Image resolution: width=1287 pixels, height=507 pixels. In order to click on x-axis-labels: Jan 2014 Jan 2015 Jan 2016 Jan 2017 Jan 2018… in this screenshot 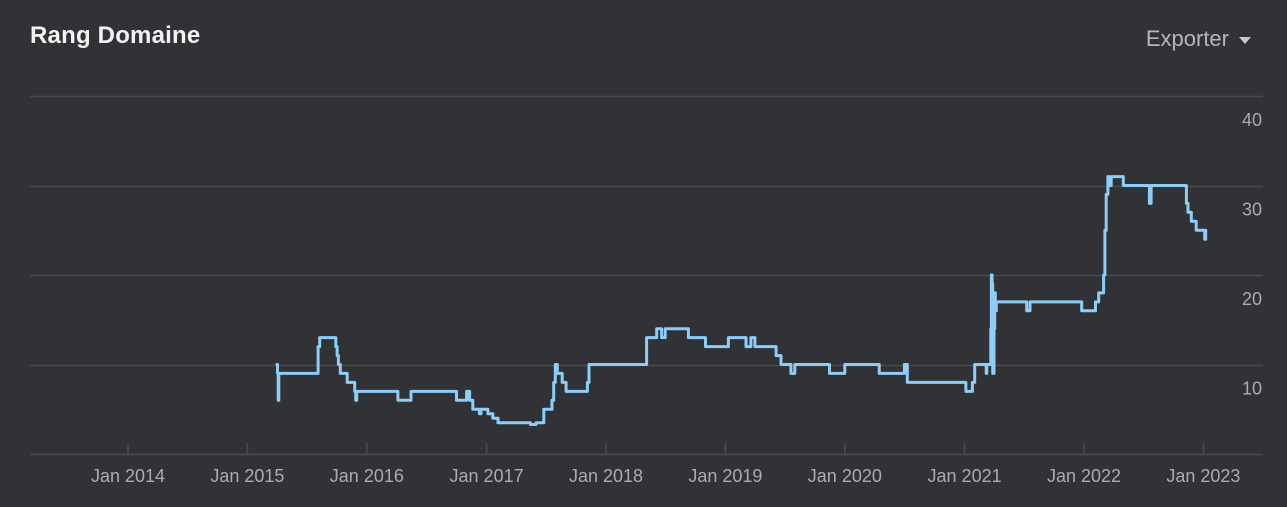, I will do `click(665, 476)`.